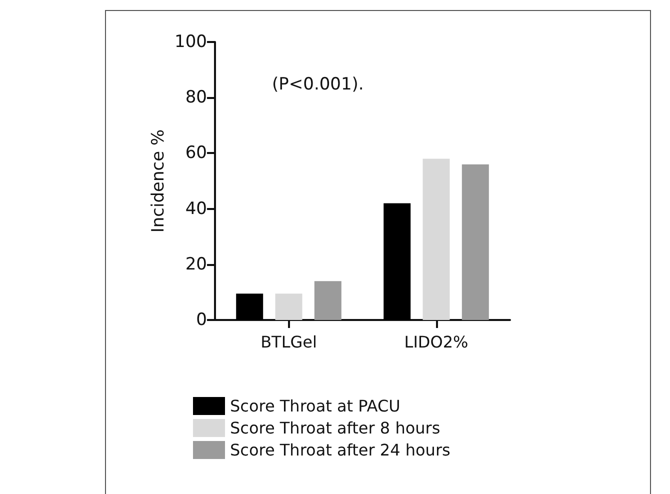 The height and width of the screenshot is (494, 670). I want to click on y-tick-label: 60, so click(196, 153).